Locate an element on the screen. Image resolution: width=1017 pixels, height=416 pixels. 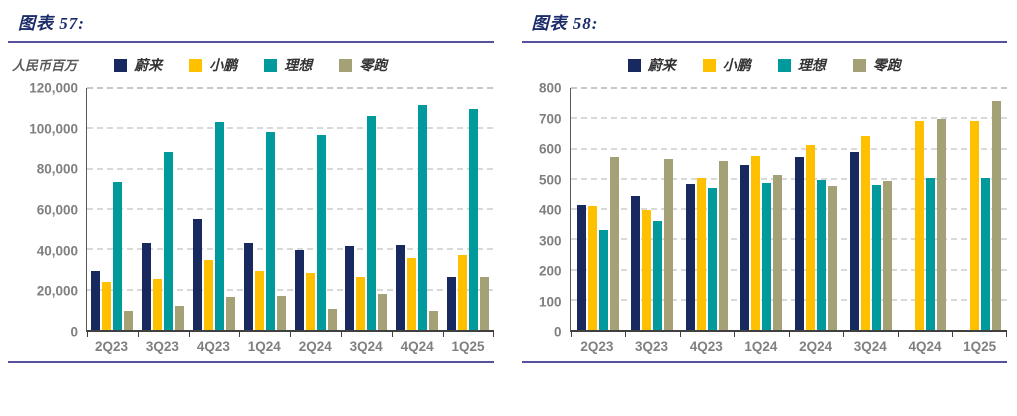
bar-零跑-4Q23 is located at coordinates (231, 313).